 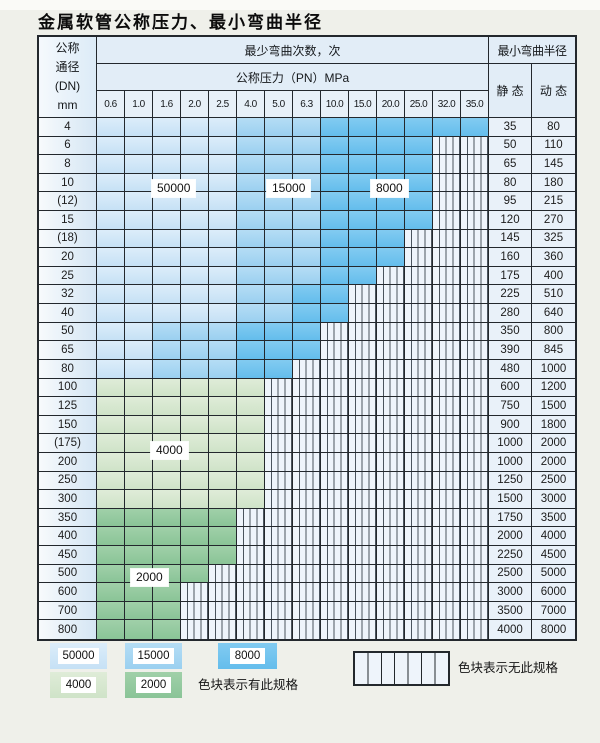 What do you see at coordinates (68, 164) in the screenshot?
I see `dn-cell: 8` at bounding box center [68, 164].